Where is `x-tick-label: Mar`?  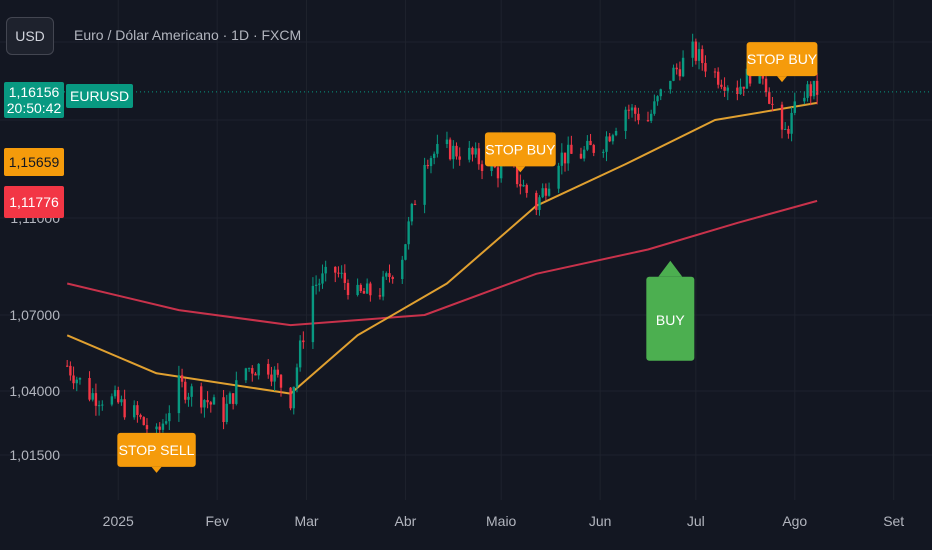
x-tick-label: Mar is located at coordinates (306, 521).